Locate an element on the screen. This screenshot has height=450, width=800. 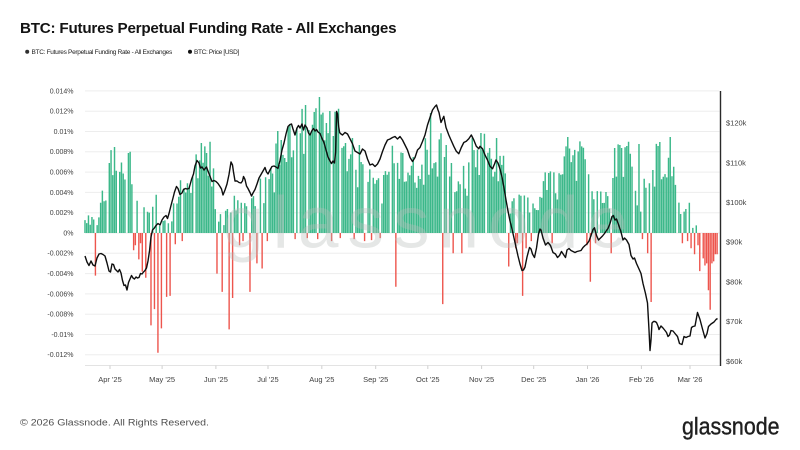
svg-text: Dec '25 is located at coordinates (533, 379).